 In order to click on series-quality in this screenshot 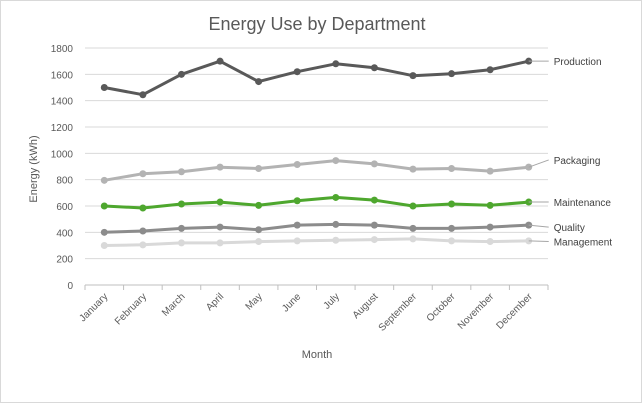, I will do `click(316, 228)`.